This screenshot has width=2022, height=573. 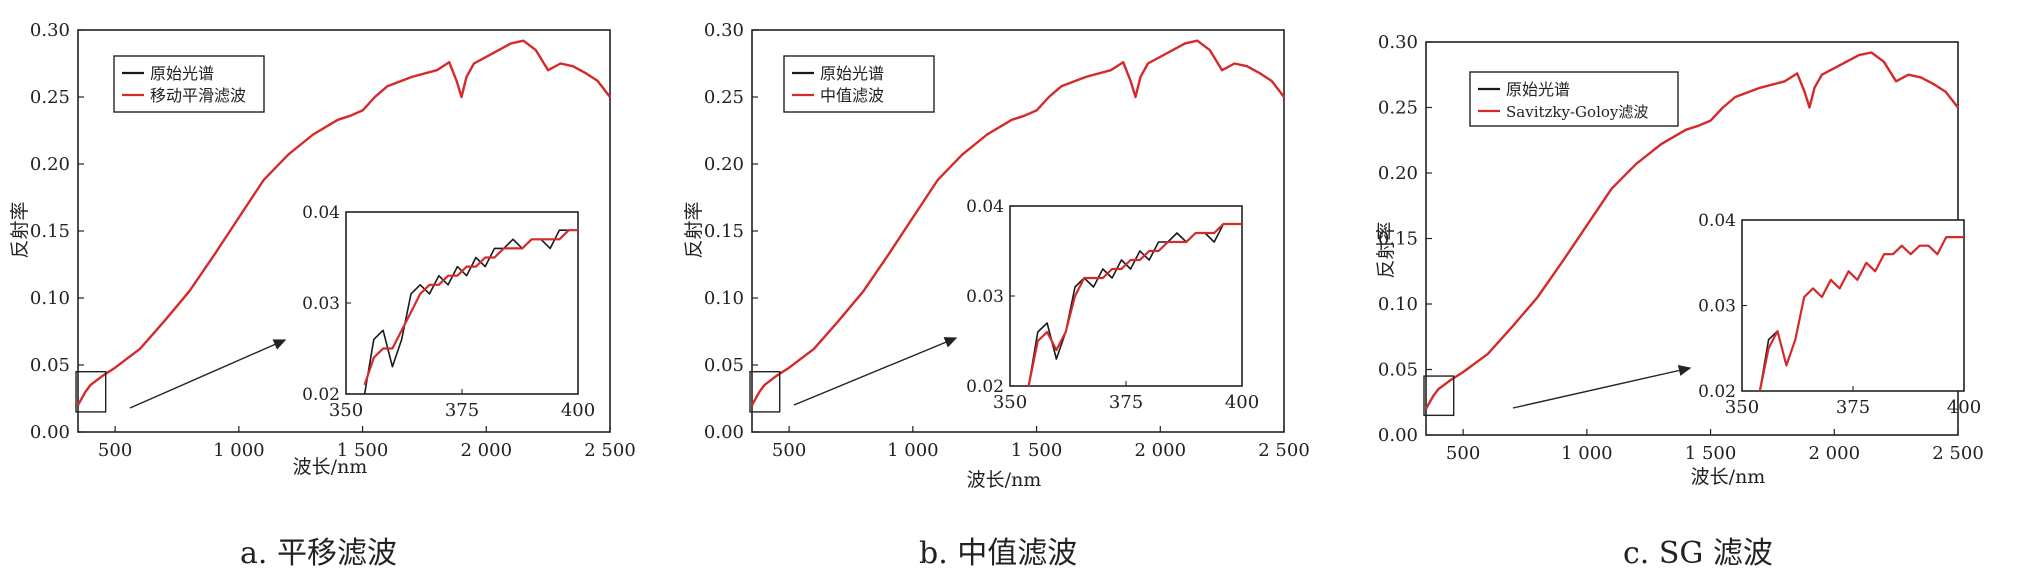 What do you see at coordinates (318, 553) in the screenshot?
I see `chart-a-caption: a. 平移滤波` at bounding box center [318, 553].